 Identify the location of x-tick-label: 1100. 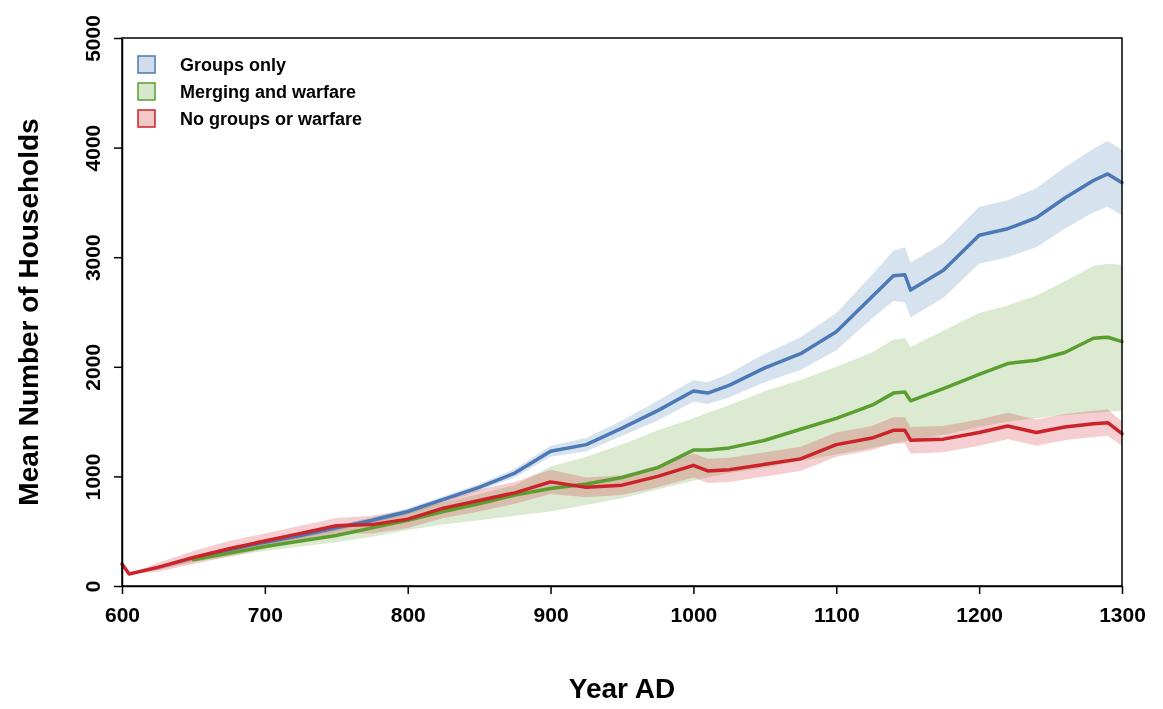
(837, 615).